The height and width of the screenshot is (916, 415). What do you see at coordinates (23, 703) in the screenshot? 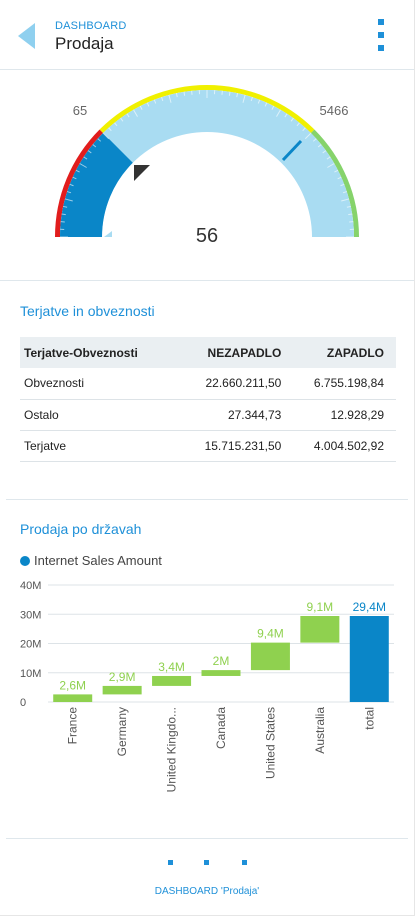
I see `y-tick-label: 0` at bounding box center [23, 703].